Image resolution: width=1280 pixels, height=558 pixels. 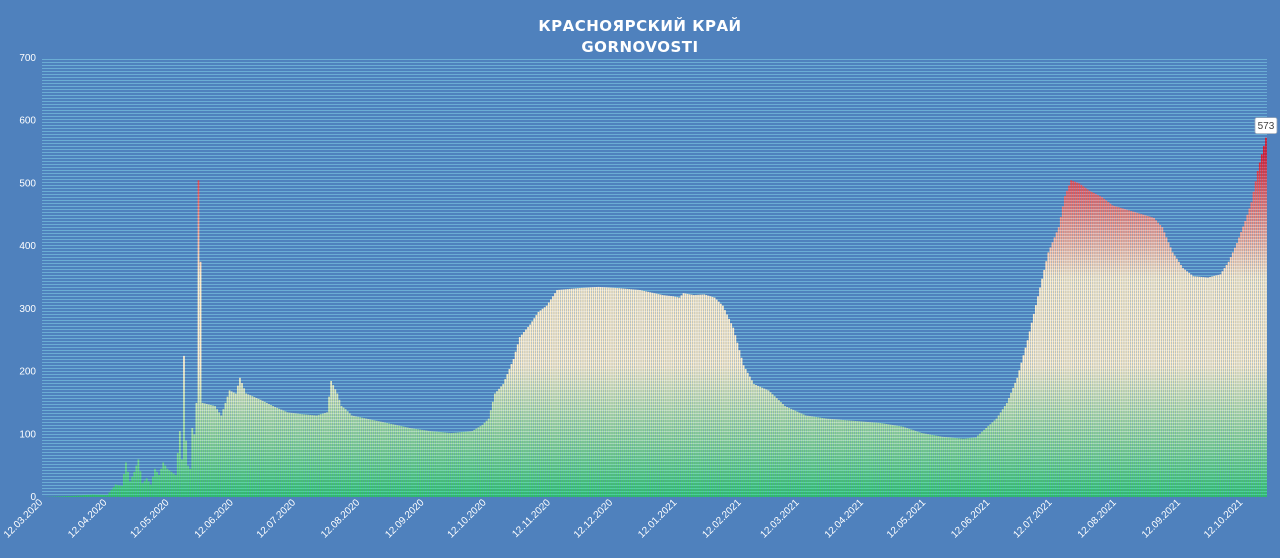 I want to click on chart-subtitle: GORNOVOSTI, so click(x=640, y=47).